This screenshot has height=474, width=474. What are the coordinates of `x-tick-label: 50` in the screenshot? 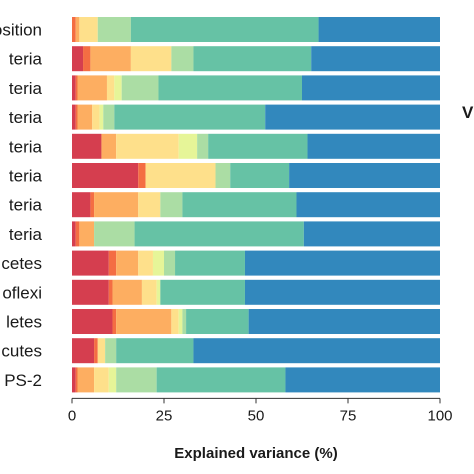 It's located at (256, 415).